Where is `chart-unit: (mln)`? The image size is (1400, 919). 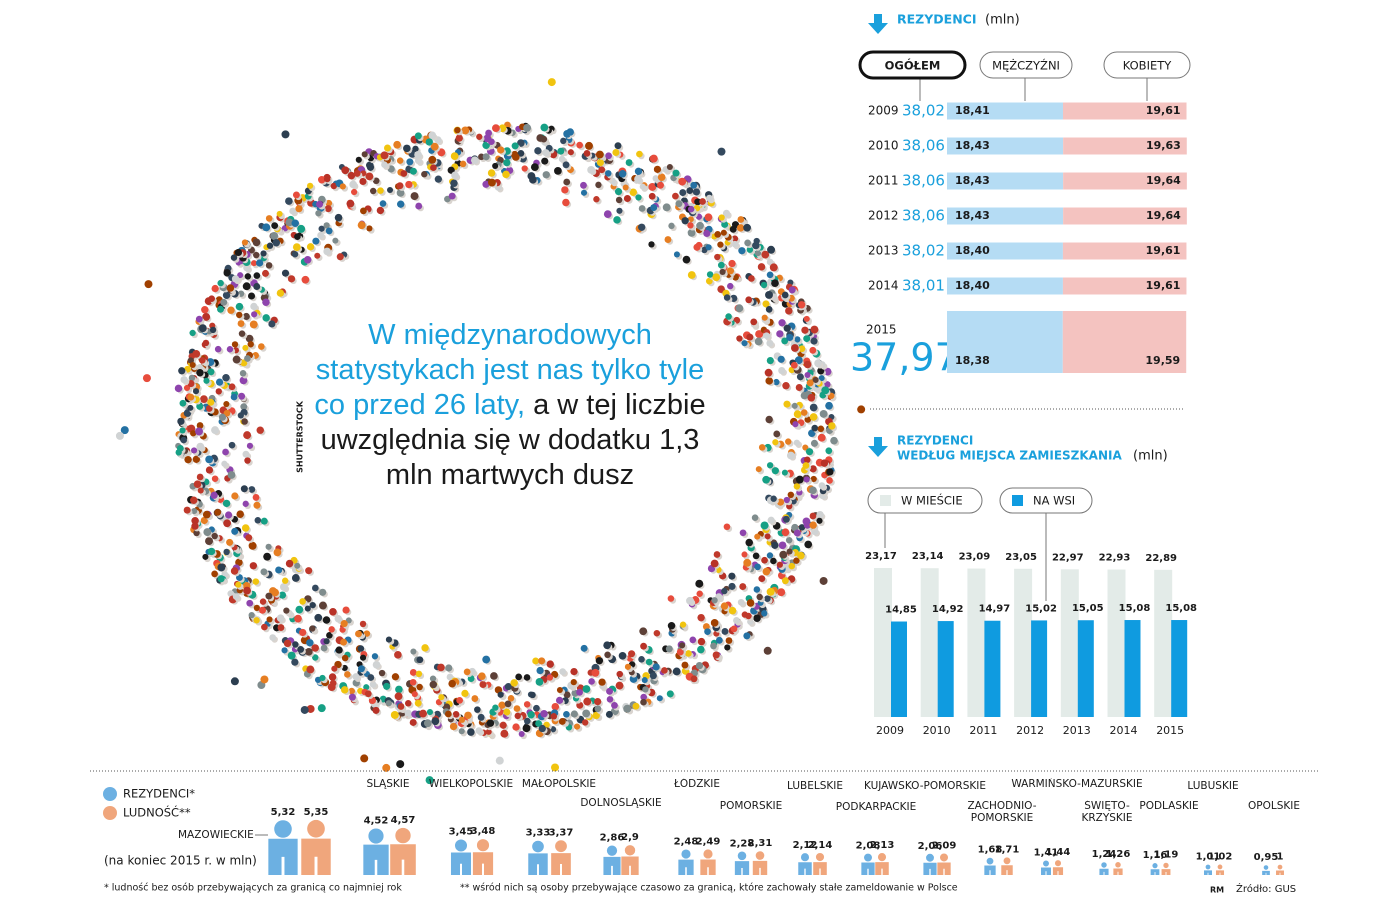 chart-unit: (mln) is located at coordinates (1002, 20).